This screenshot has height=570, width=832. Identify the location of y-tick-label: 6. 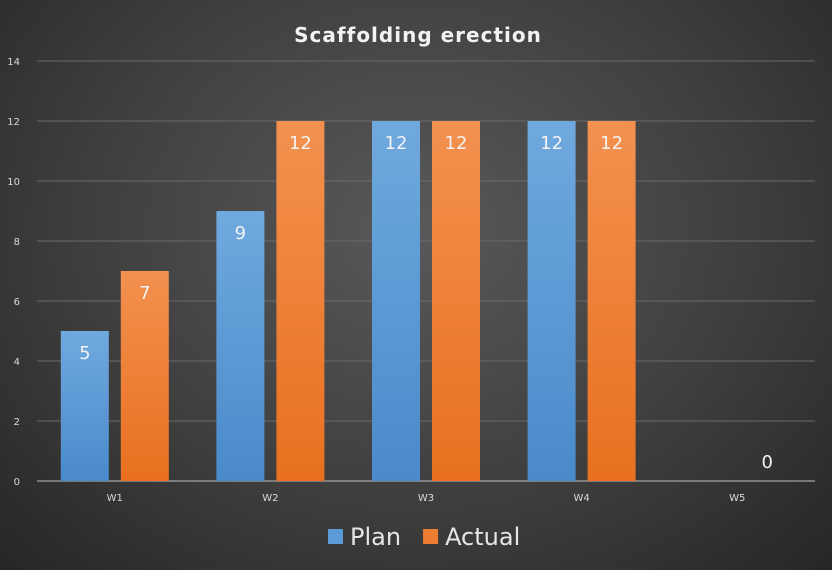
(17, 302).